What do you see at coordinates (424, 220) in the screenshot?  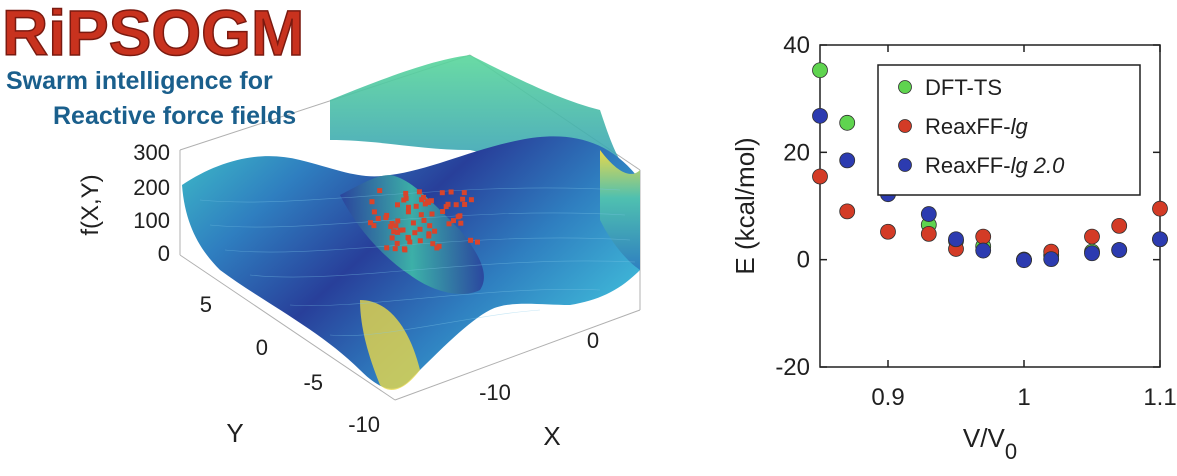 I see `swarm-particles` at bounding box center [424, 220].